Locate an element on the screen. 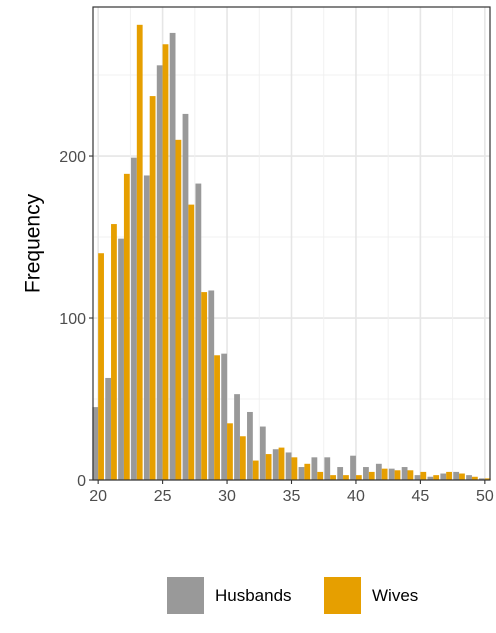 This screenshot has width=496, height=633. x-tick-label: 20 is located at coordinates (98, 496).